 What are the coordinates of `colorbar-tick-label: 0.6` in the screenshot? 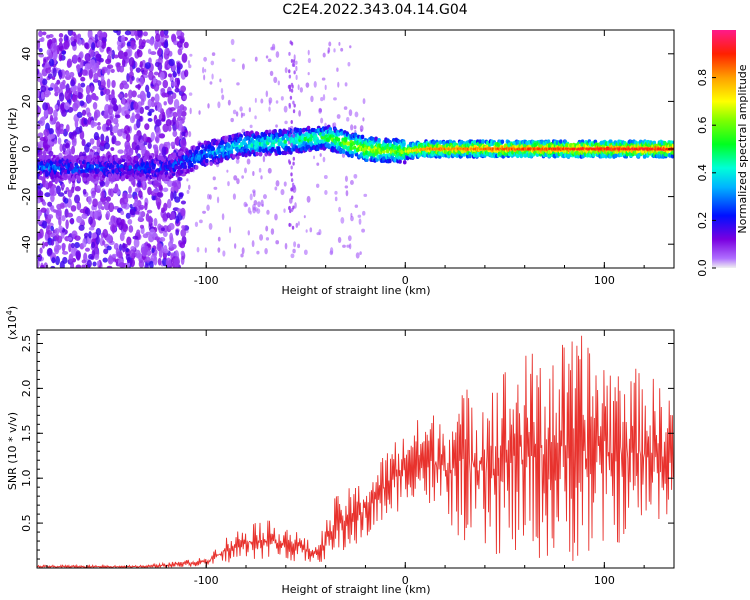 It's located at (702, 125).